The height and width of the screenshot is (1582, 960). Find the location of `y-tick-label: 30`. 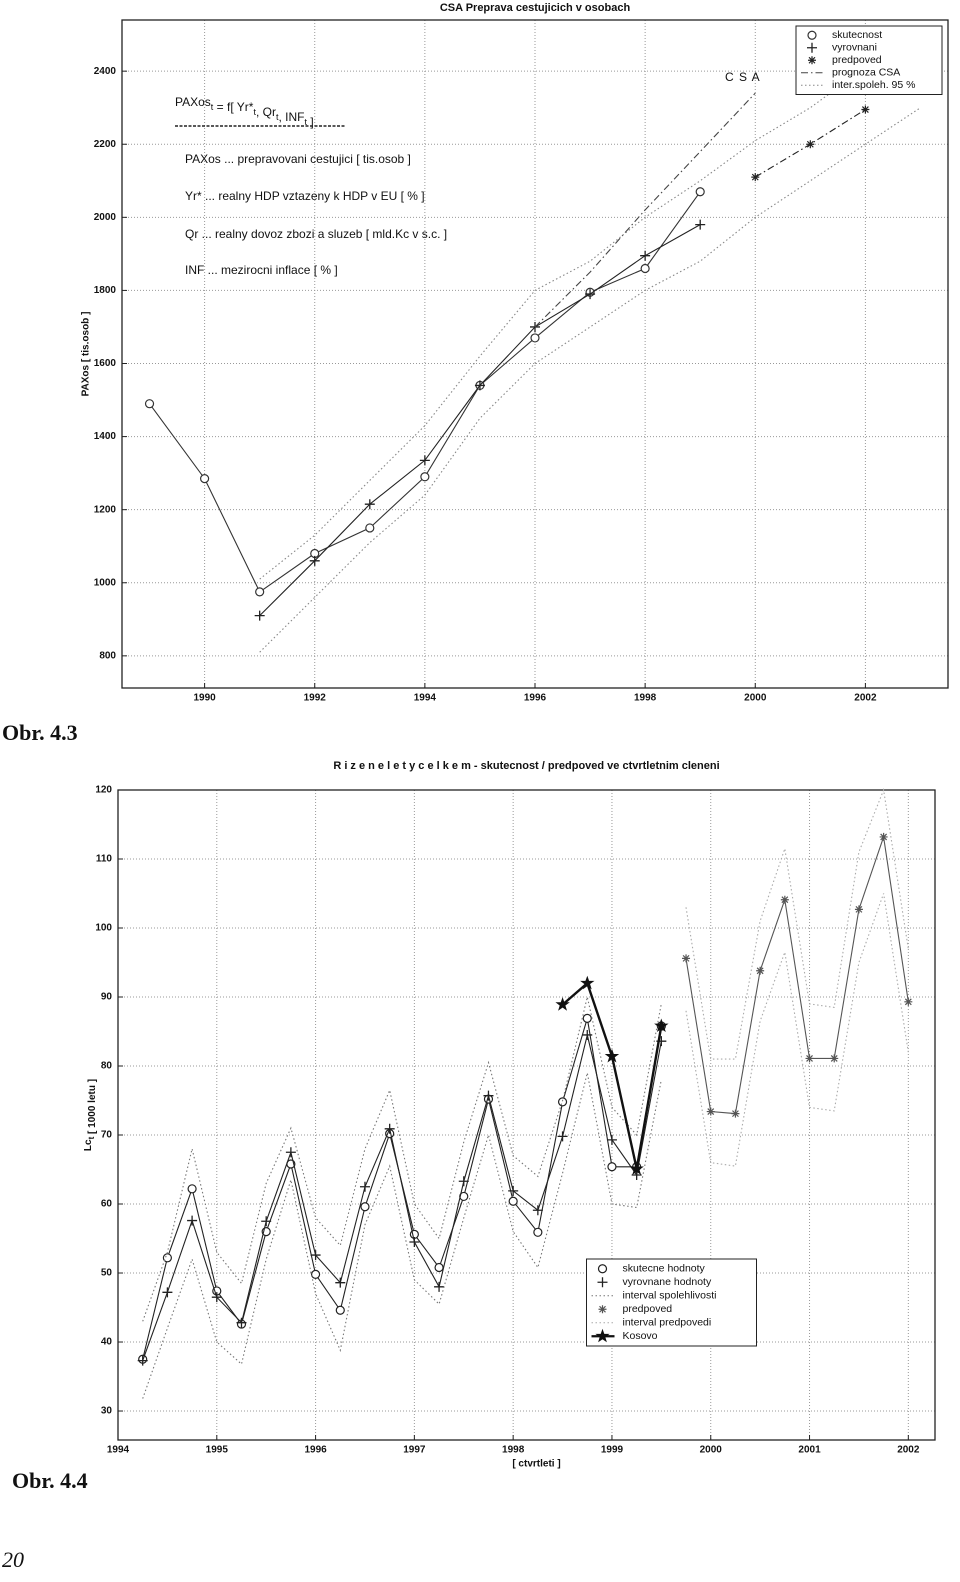

y-tick-label: 30 is located at coordinates (107, 1411).